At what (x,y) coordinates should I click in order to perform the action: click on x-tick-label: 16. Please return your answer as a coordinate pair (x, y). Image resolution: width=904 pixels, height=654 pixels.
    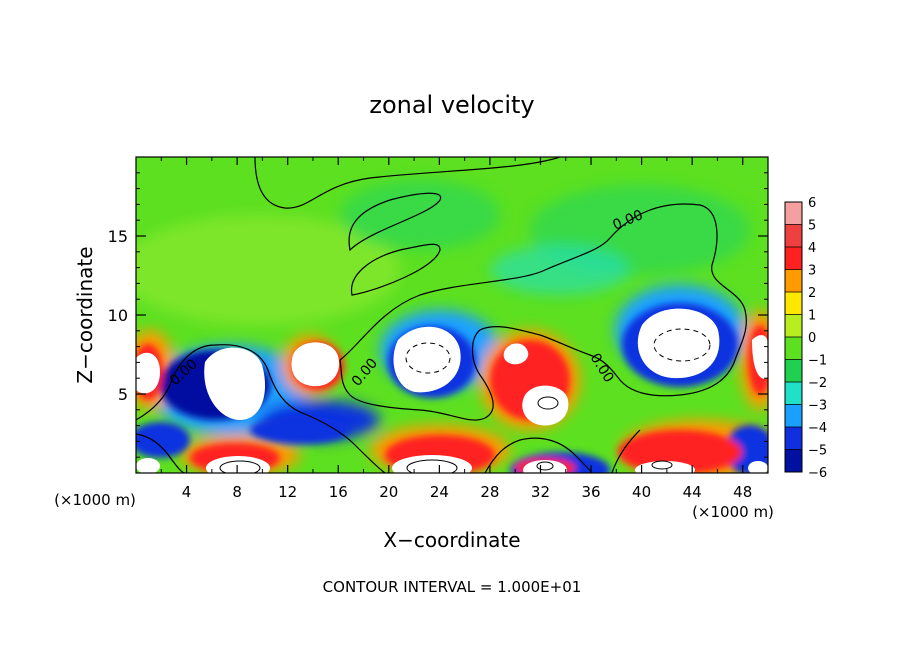
    Looking at the image, I should click on (338, 492).